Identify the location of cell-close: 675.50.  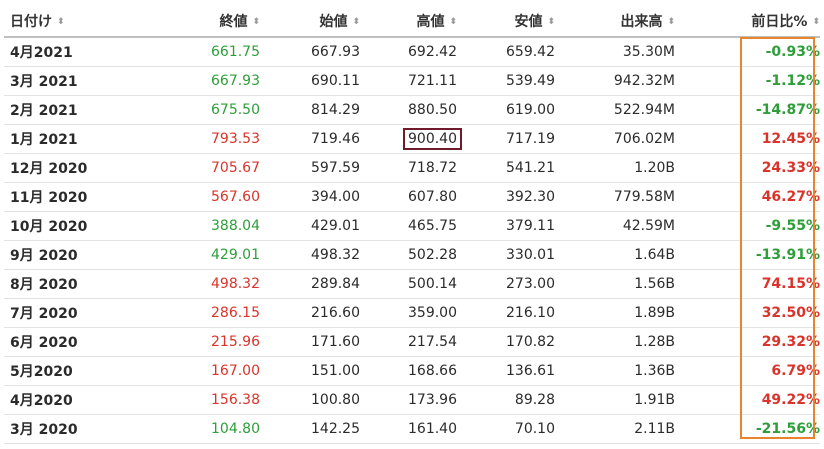
(196, 110).